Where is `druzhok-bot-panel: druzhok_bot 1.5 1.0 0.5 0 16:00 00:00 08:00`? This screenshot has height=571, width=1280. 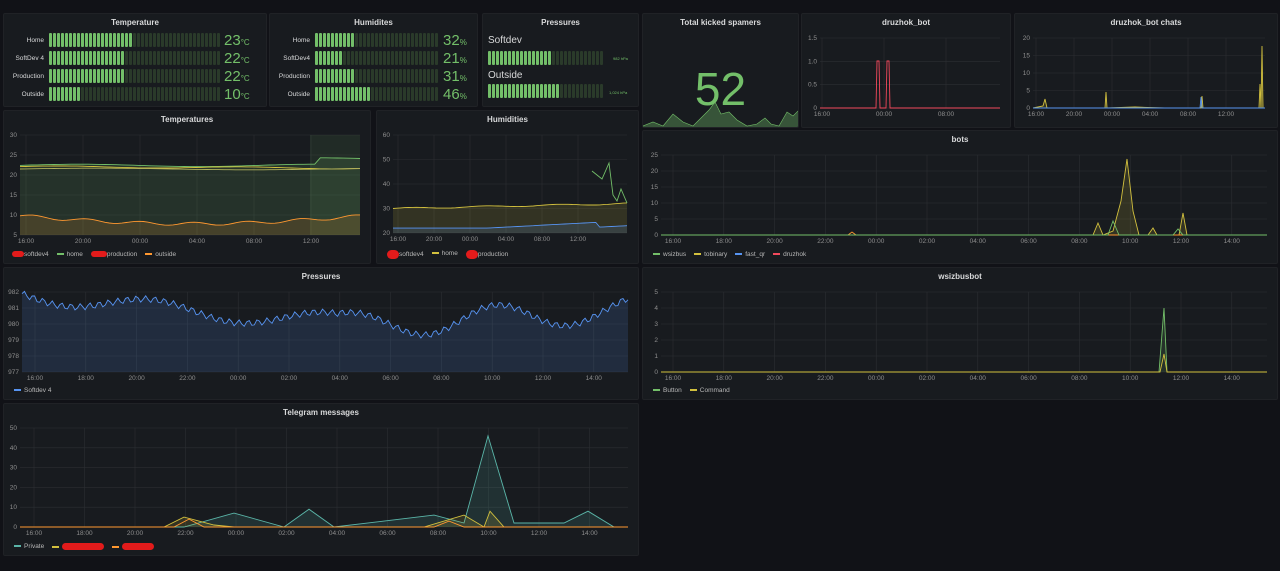
druzhok-bot-panel: druzhok_bot 1.5 1.0 0.5 0 16:00 00:00 08:00 is located at coordinates (906, 70).